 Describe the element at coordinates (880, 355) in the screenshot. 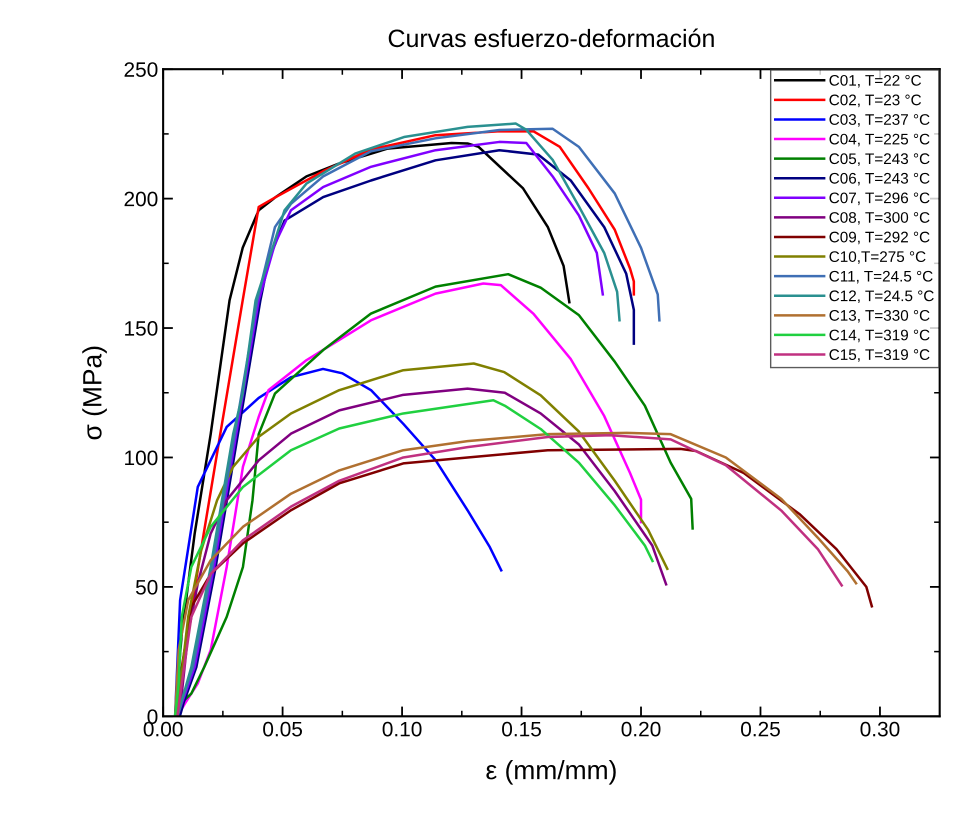

I see `legend-label: C15, T=319 °C` at that location.